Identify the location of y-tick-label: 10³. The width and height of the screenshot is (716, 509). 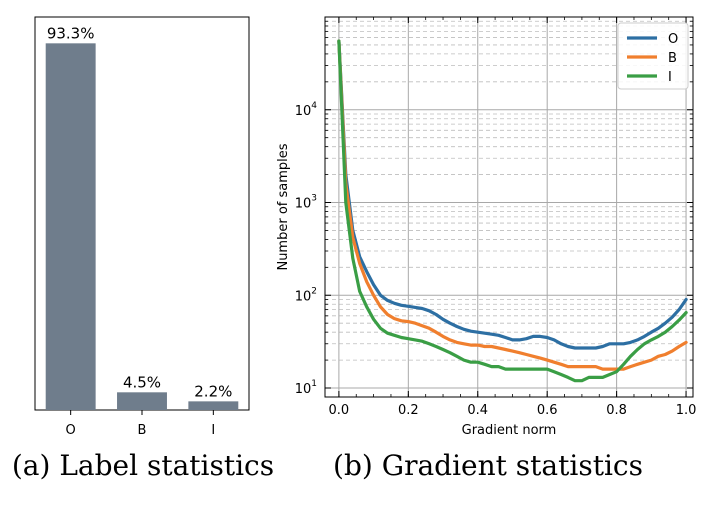
(306, 203).